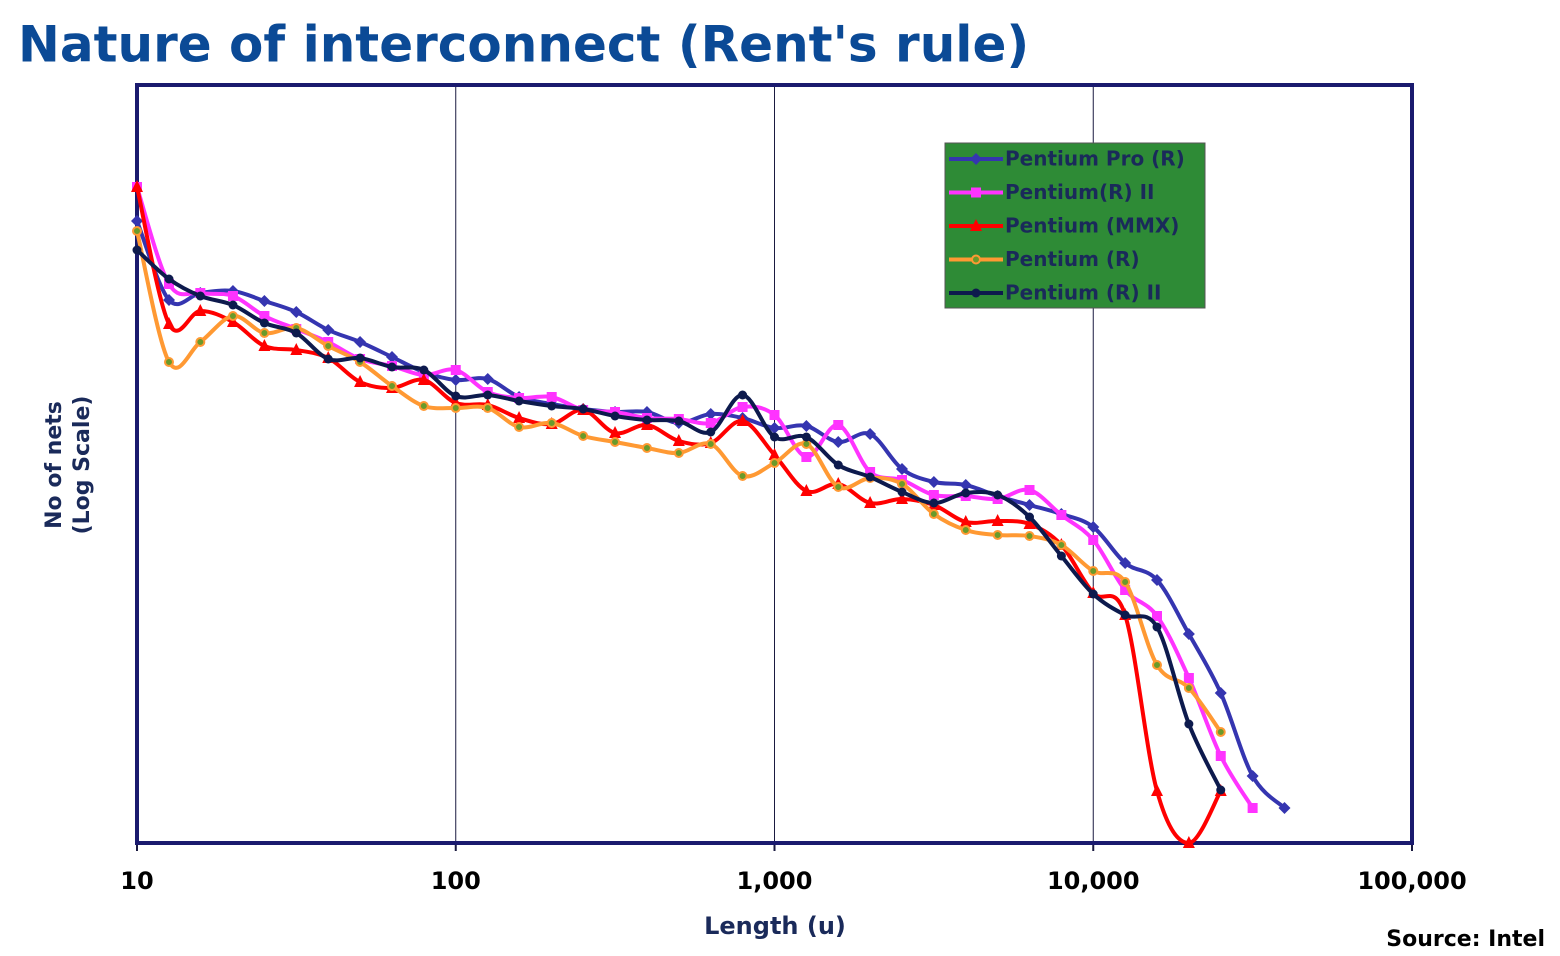 The image size is (1560, 956). I want to click on y-axis-label-line: No of nets, so click(54, 465).